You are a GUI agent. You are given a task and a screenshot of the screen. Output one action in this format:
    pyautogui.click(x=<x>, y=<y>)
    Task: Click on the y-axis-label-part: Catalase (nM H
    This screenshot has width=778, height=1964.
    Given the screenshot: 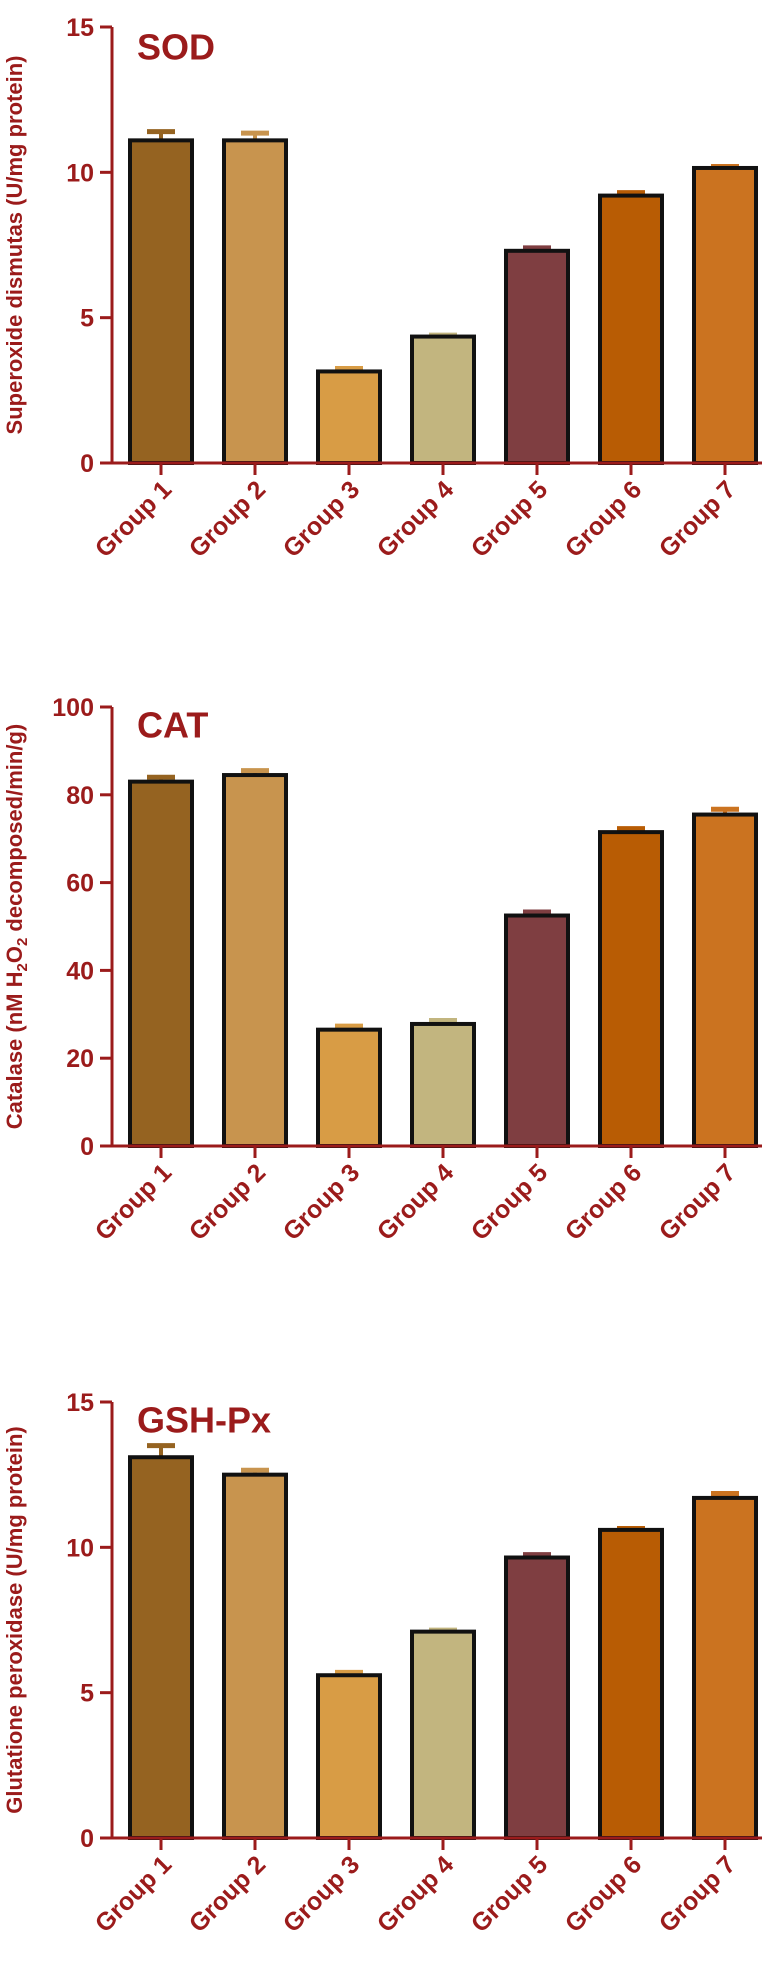 What is the action you would take?
    pyautogui.click(x=14, y=1051)
    